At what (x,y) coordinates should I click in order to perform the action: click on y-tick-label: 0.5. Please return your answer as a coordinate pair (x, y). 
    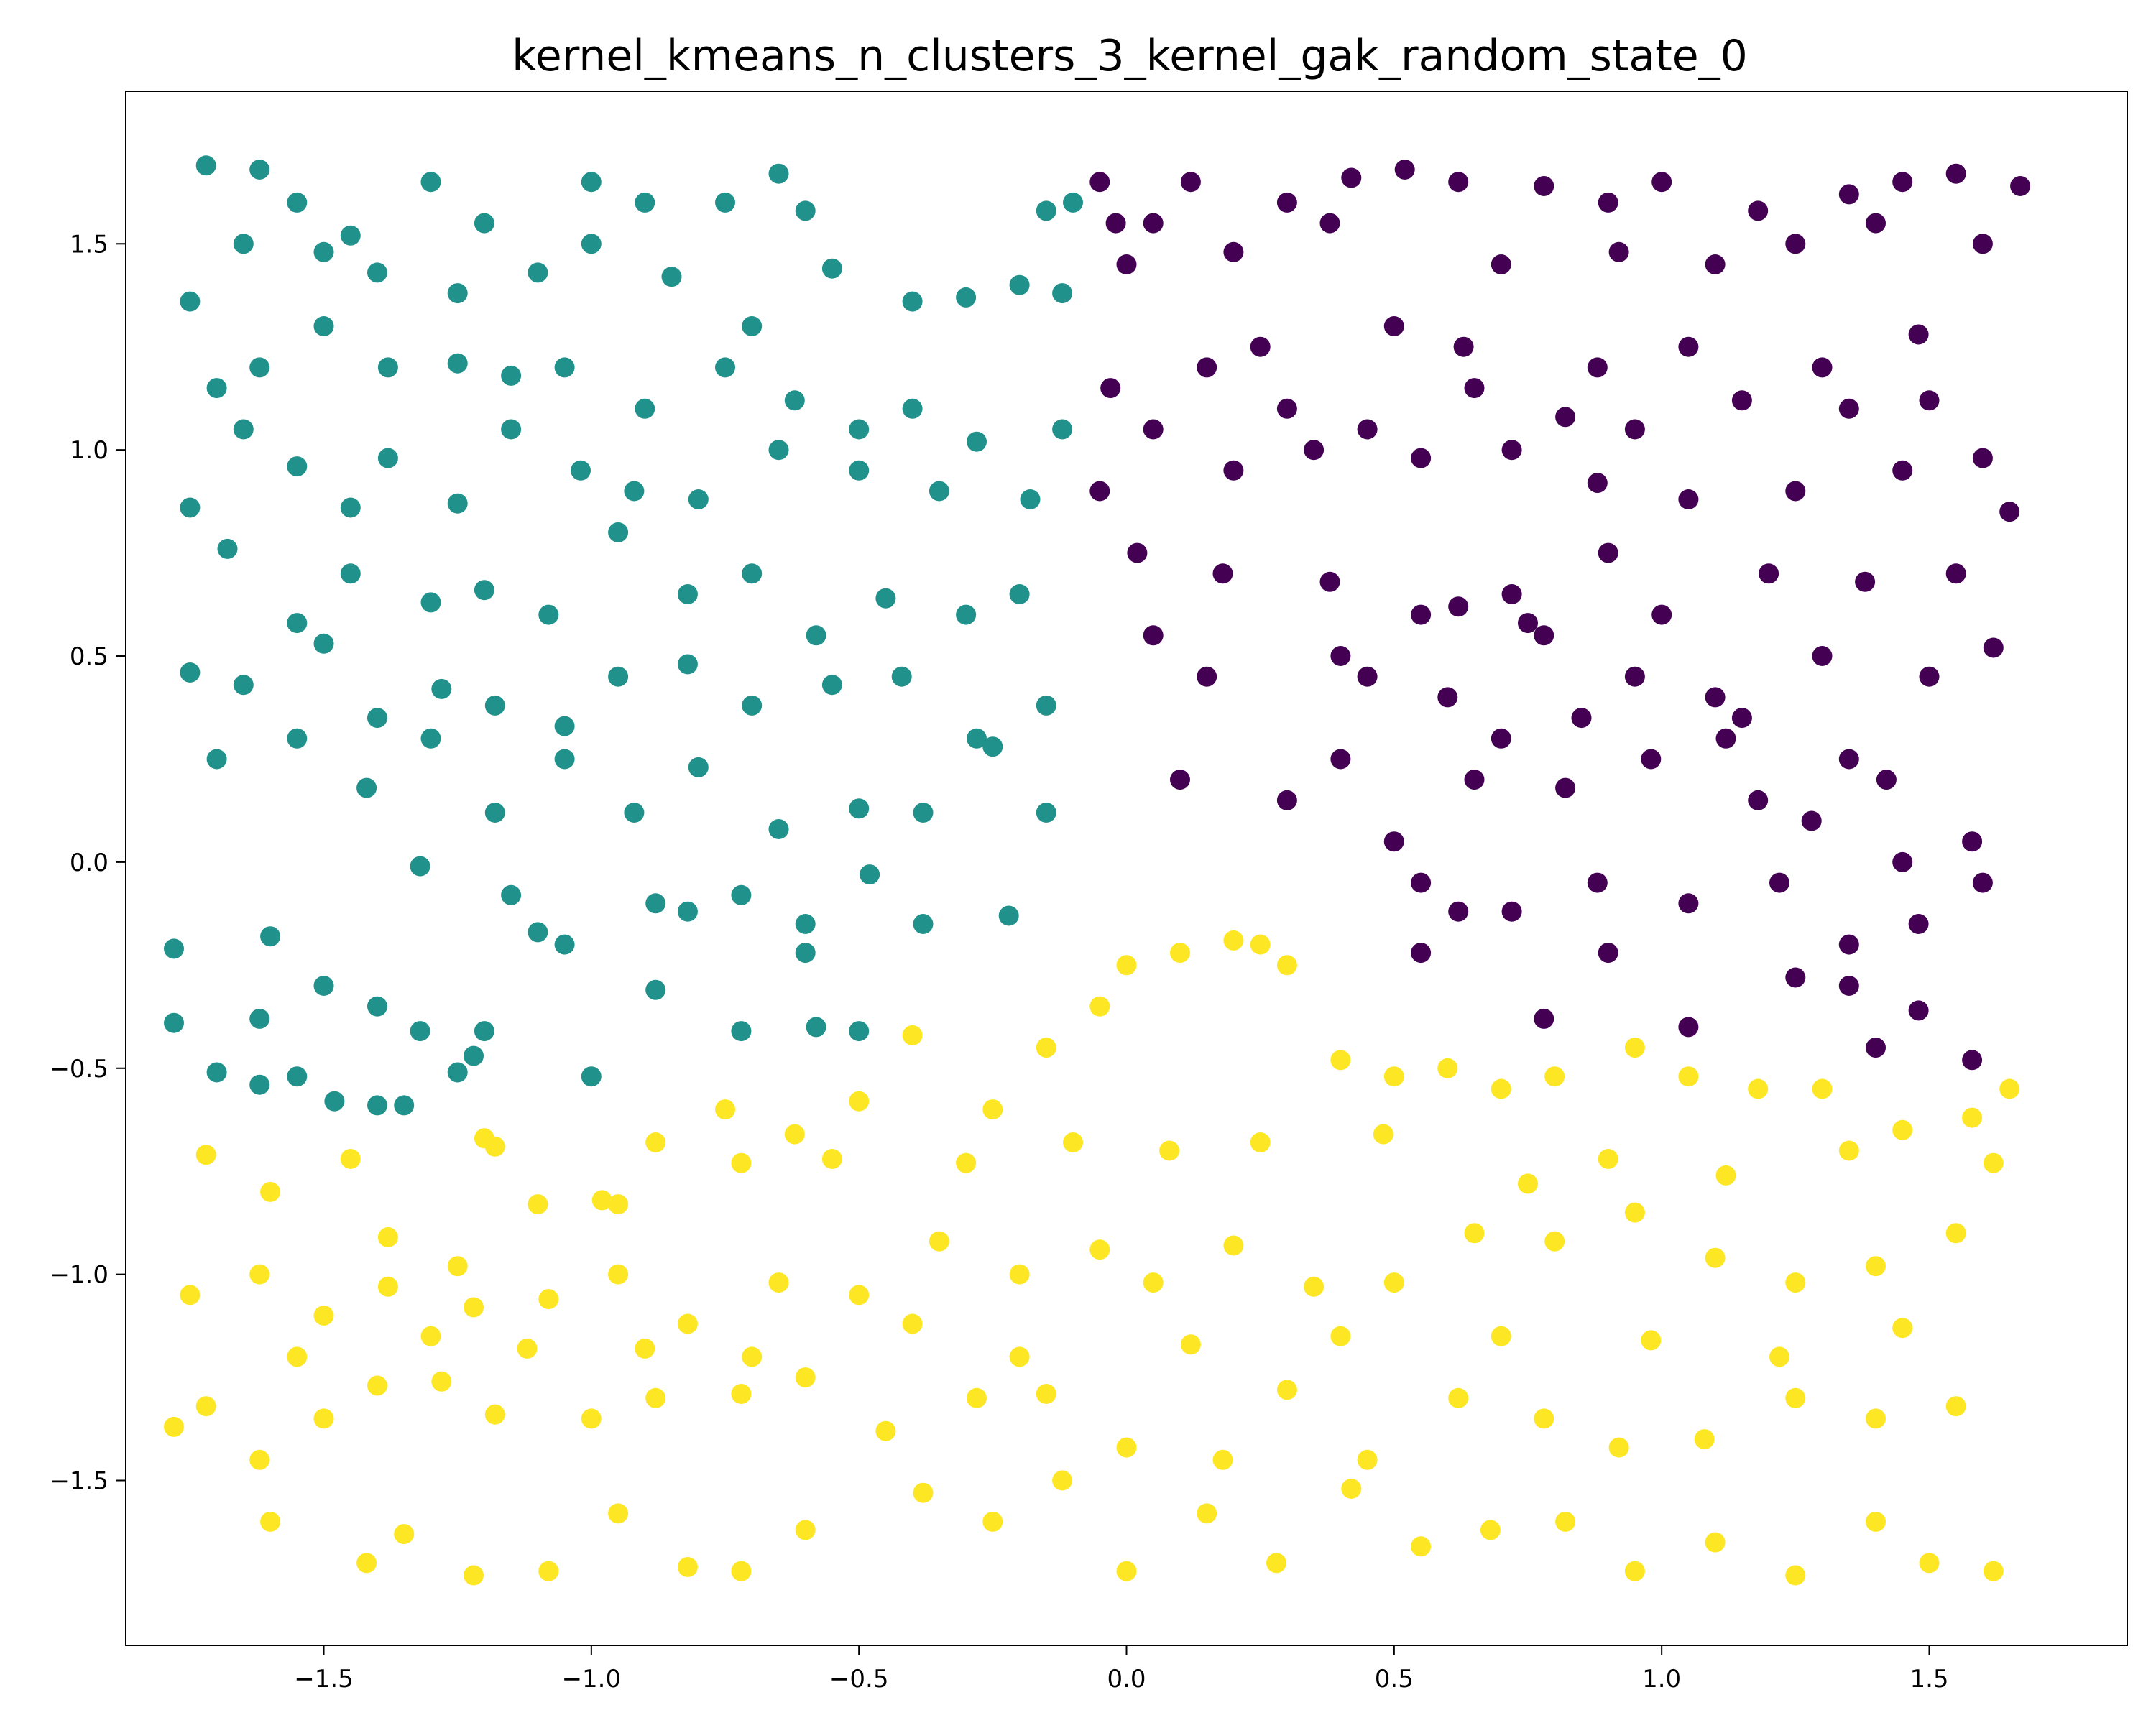
    Looking at the image, I should click on (90, 656).